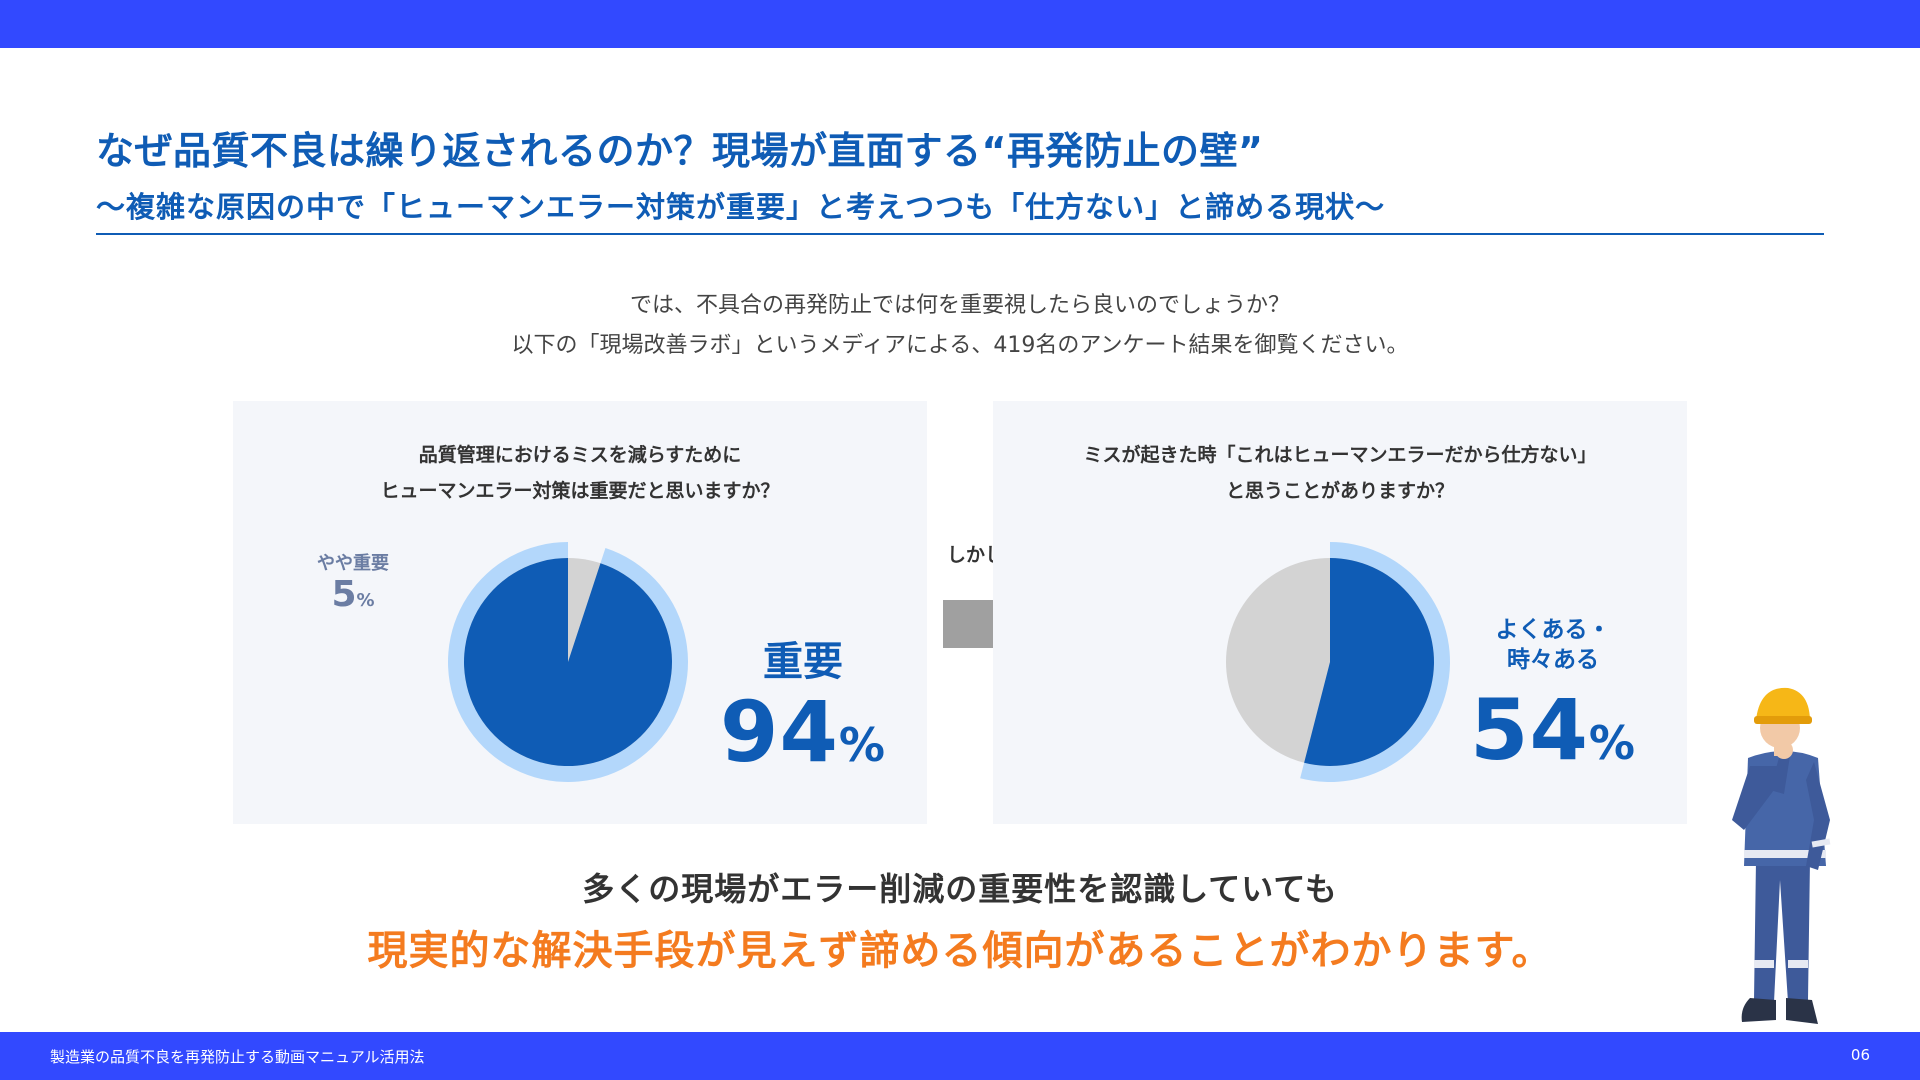 The width and height of the screenshot is (1920, 1080). Describe the element at coordinates (779, 732) in the screenshot. I see `major-value-number: 94` at that location.